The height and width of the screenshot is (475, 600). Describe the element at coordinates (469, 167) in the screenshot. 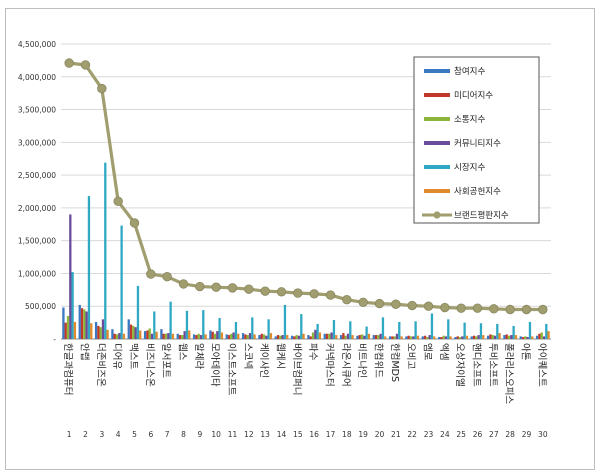

I see `legend-label: 시장지수` at that location.